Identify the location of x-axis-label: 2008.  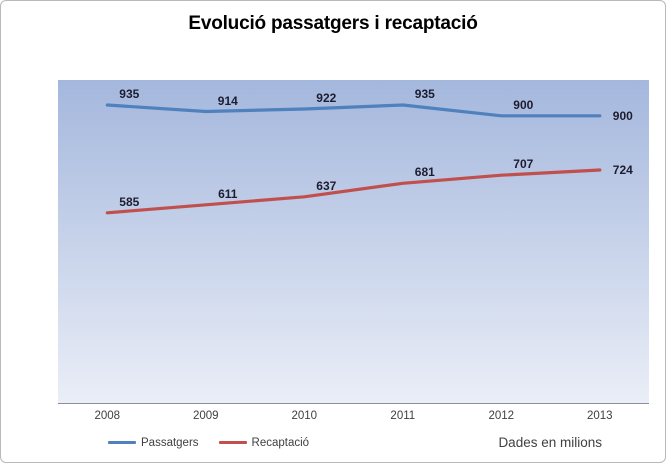
(107, 416).